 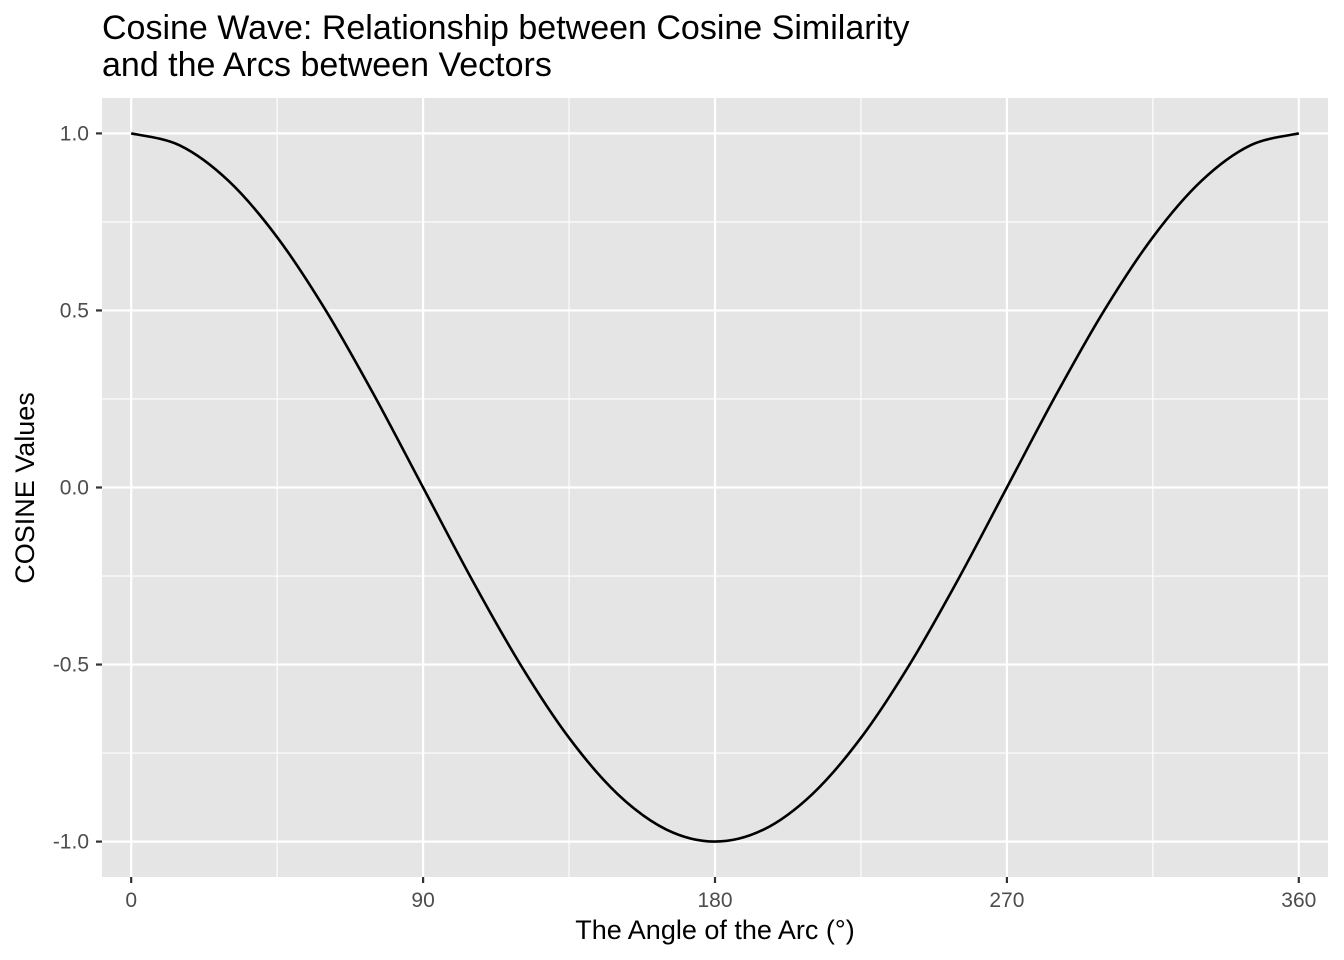 What do you see at coordinates (71, 842) in the screenshot?
I see `y-tick-label: -1.0` at bounding box center [71, 842].